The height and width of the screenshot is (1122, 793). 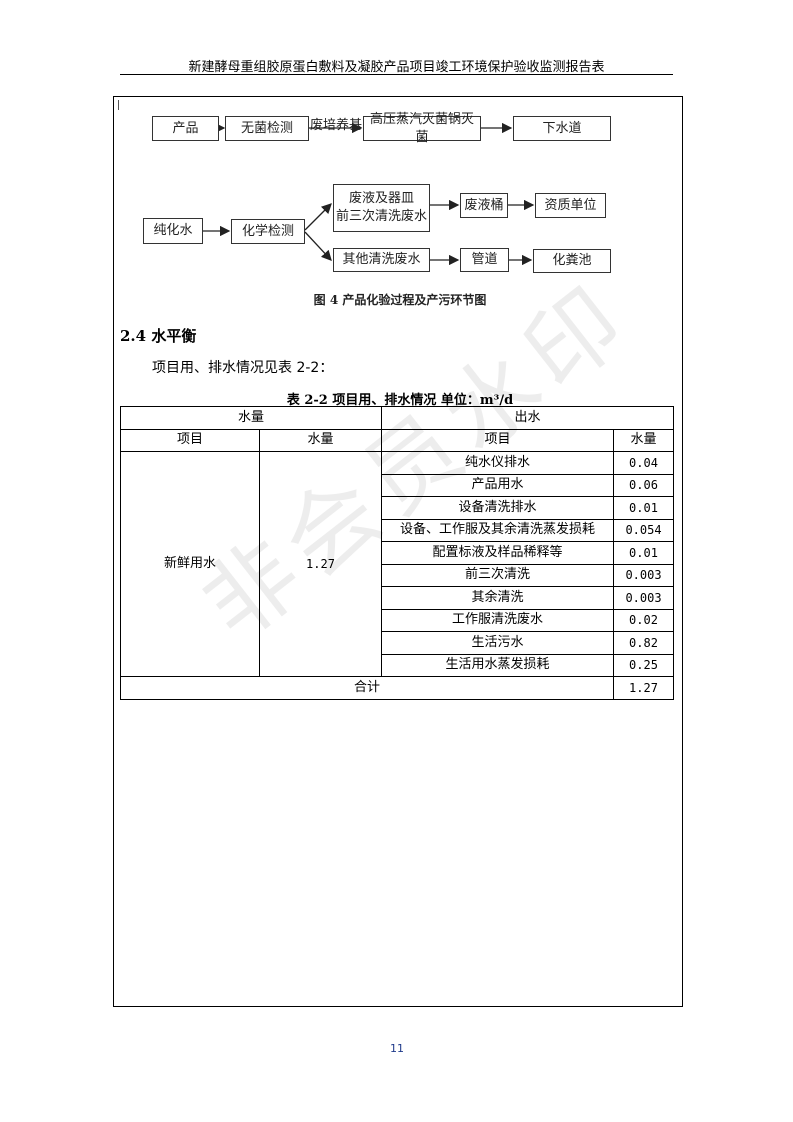 What do you see at coordinates (497, 485) in the screenshot?
I see `output-item: 产品用水` at bounding box center [497, 485].